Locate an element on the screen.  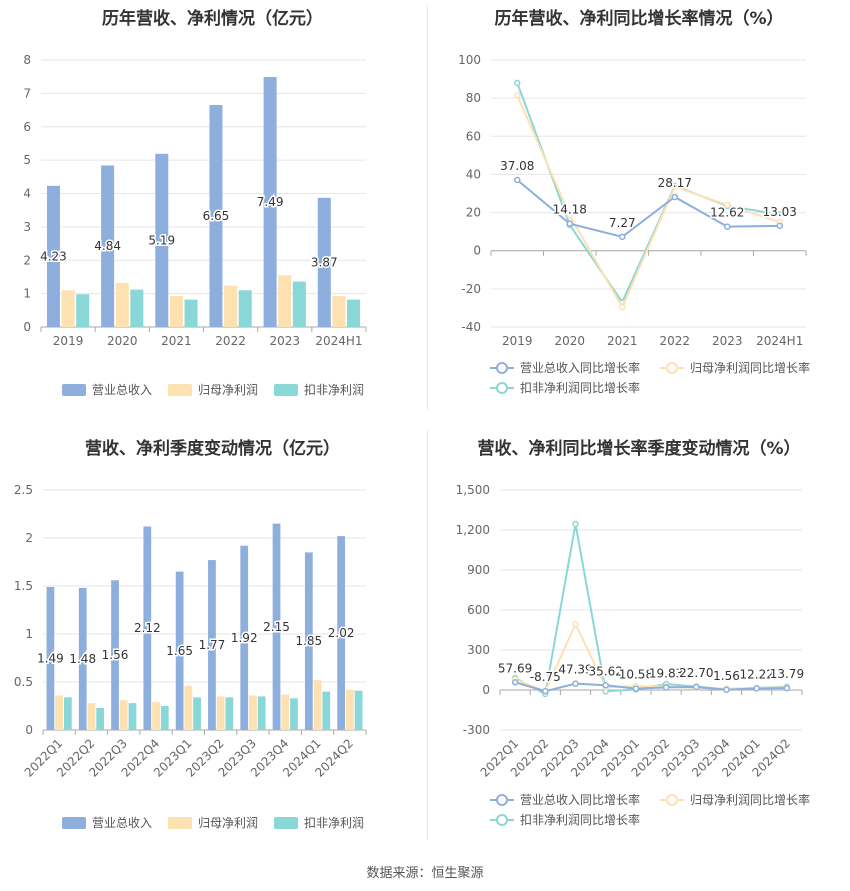
point-data-label: 14.18 is located at coordinates (570, 210).